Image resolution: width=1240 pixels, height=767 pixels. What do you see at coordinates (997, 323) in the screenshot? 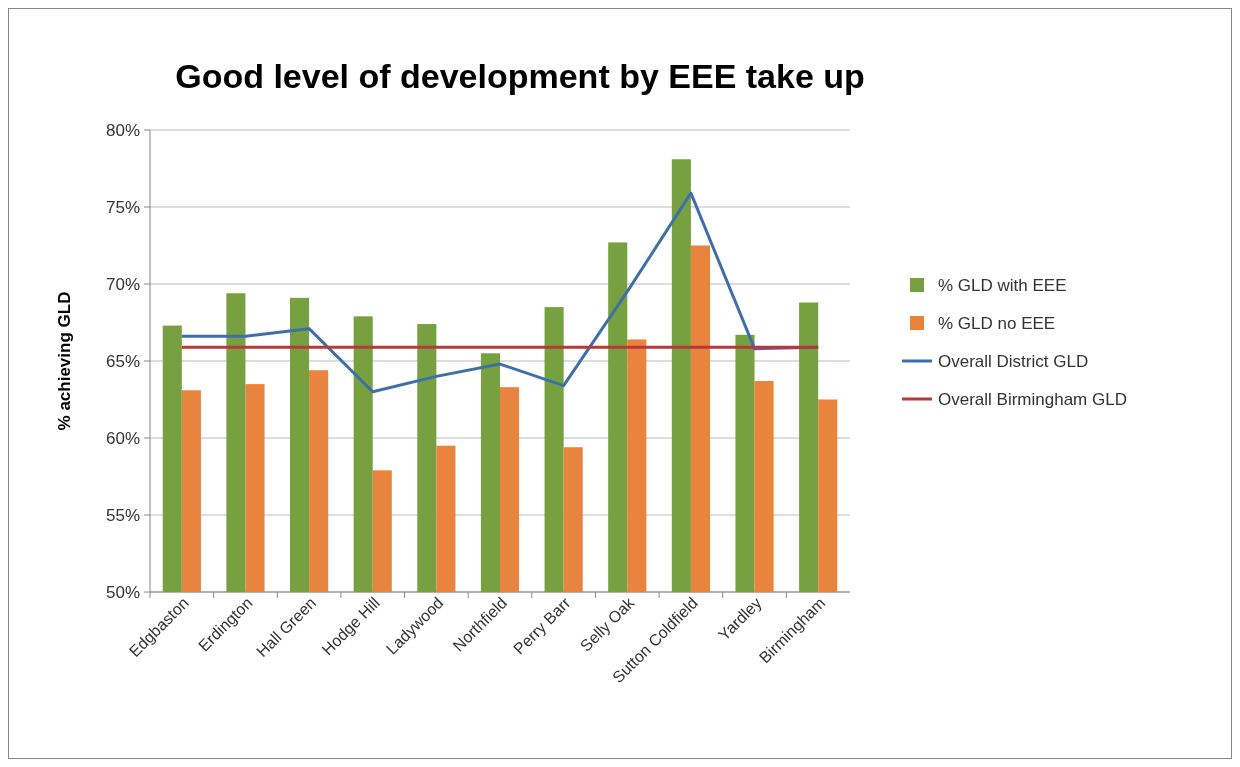
I see `legend-label: % GLD no EEE` at bounding box center [997, 323].